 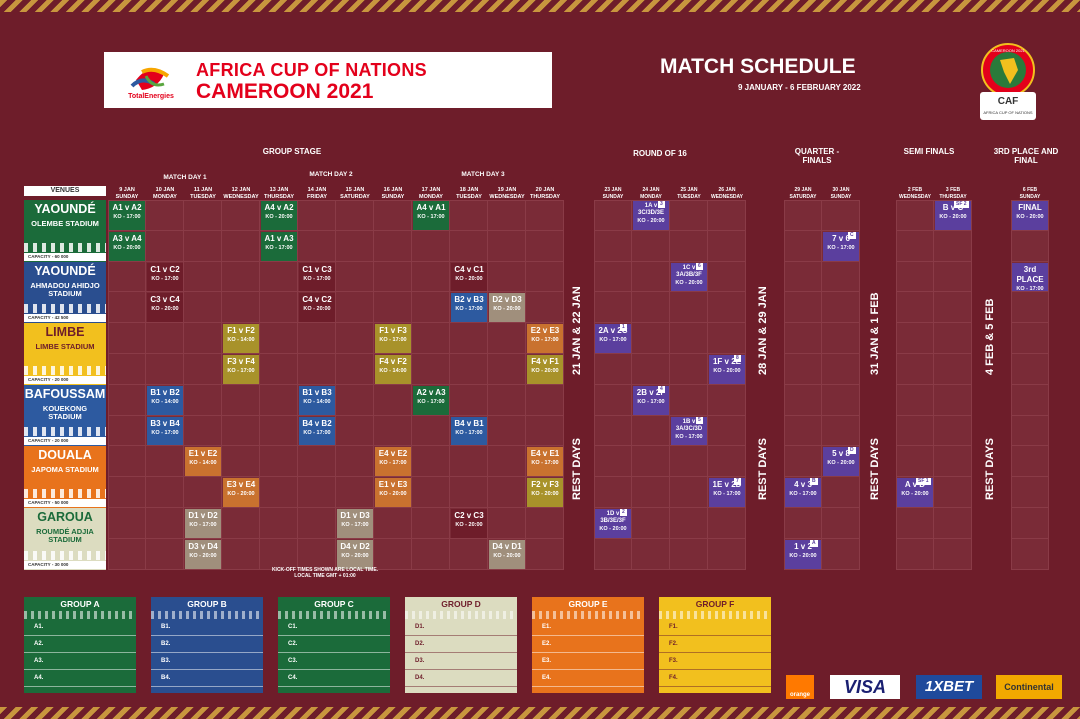 I want to click on match-cell: B2 v B3 KO - 17:00, so click(x=469, y=308).